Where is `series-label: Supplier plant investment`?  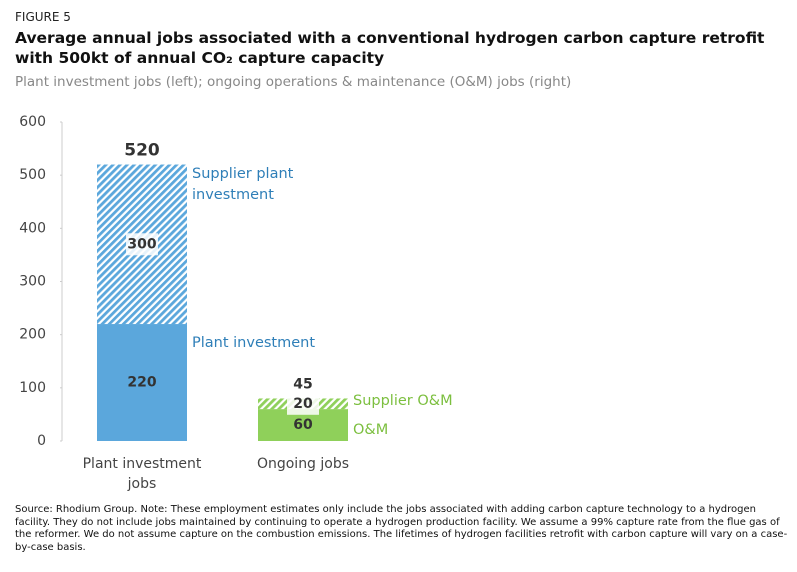
series-label: Supplier plant investment is located at coordinates (243, 184).